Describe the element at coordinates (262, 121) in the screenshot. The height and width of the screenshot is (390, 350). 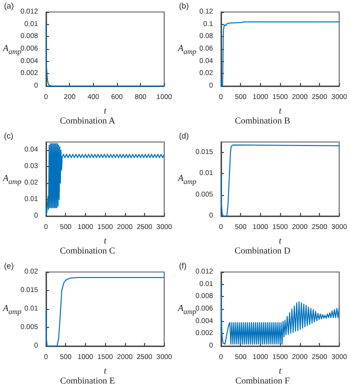
I see `text: Combination B` at that location.